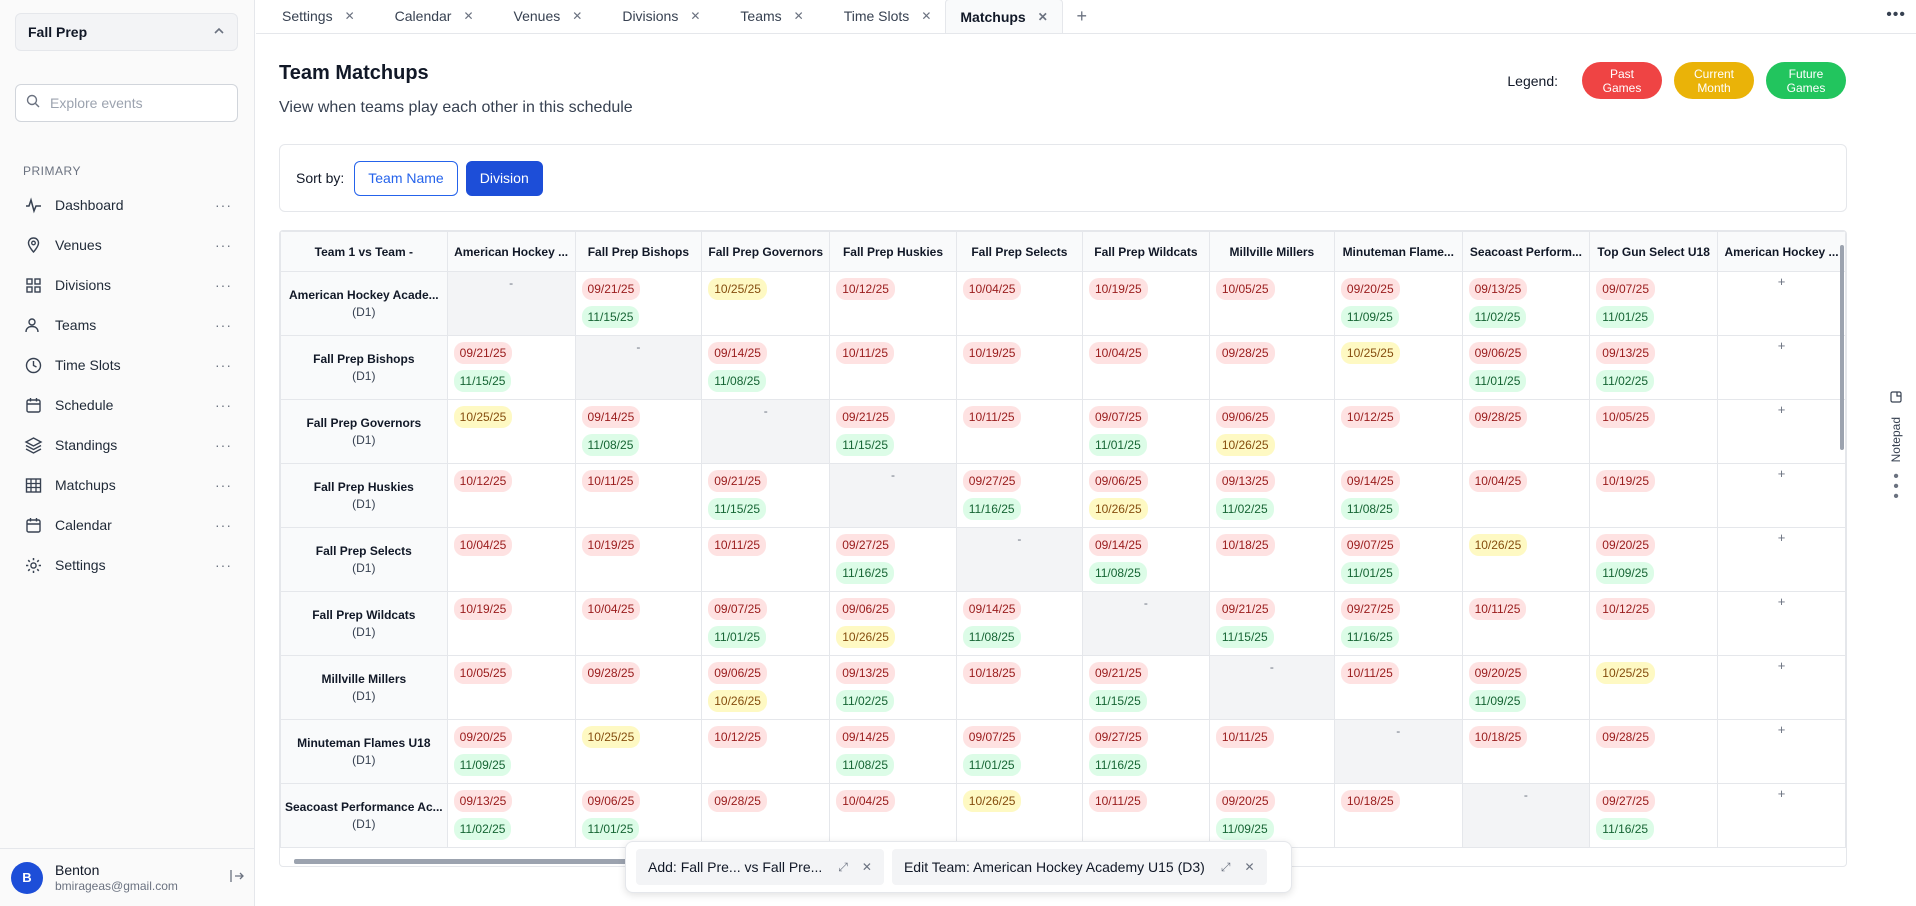  What do you see at coordinates (1896, 14) in the screenshot?
I see `more-menu-icon: •••` at bounding box center [1896, 14].